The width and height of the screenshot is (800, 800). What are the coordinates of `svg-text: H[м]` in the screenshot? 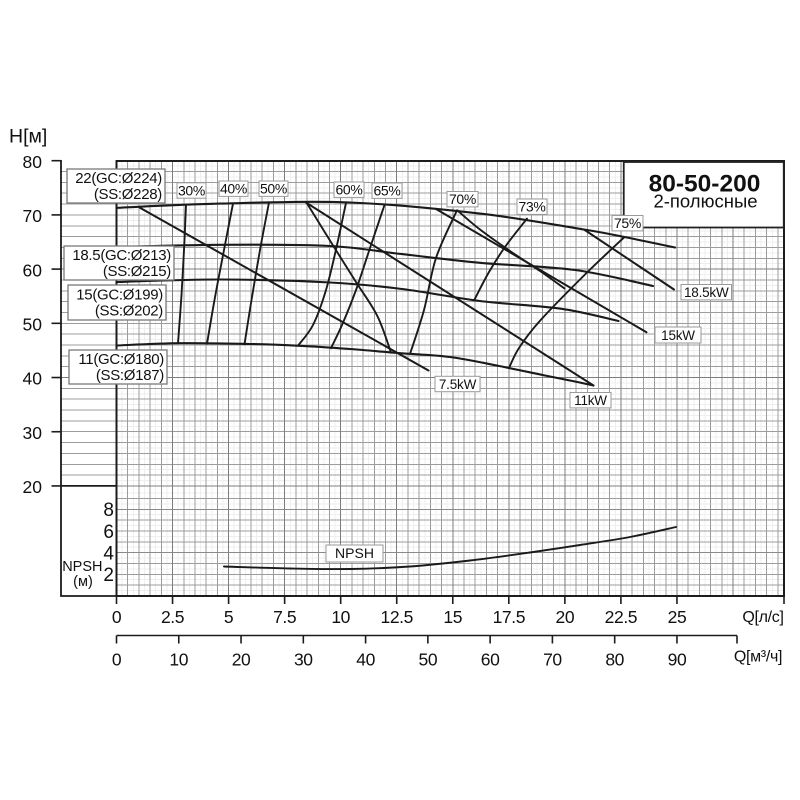 It's located at (28, 137).